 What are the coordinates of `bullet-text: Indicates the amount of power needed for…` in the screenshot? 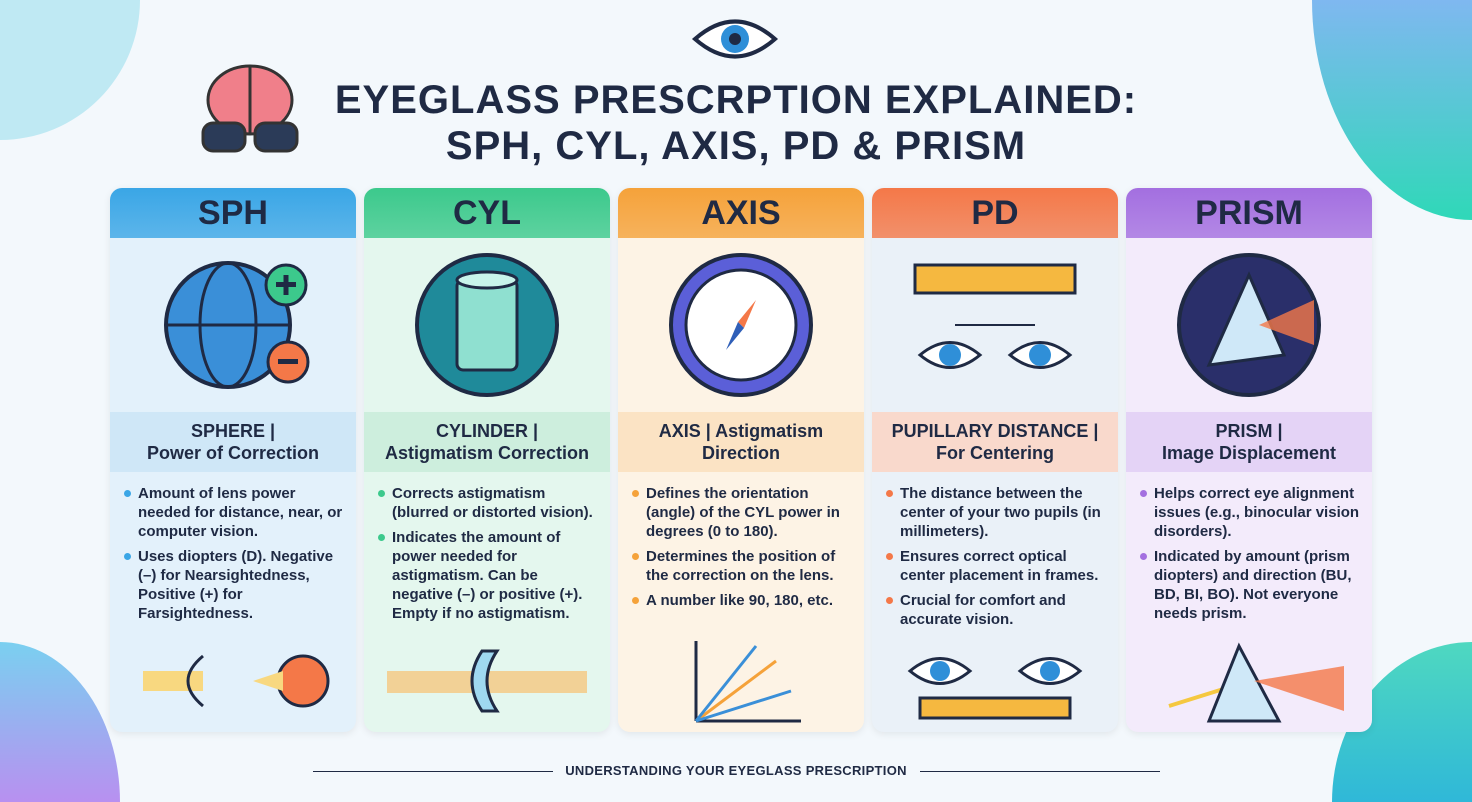 It's located at (487, 575).